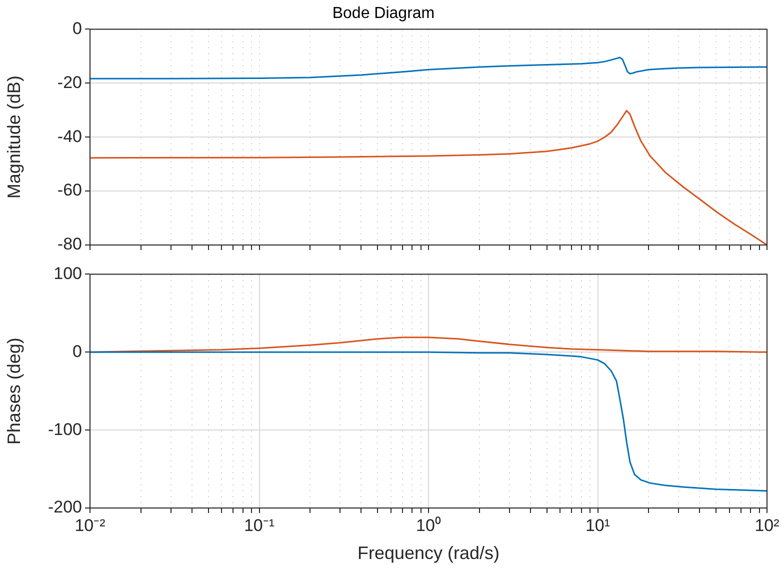 This screenshot has height=569, width=784. Describe the element at coordinates (68, 273) in the screenshot. I see `y-tick-label: 100` at that location.